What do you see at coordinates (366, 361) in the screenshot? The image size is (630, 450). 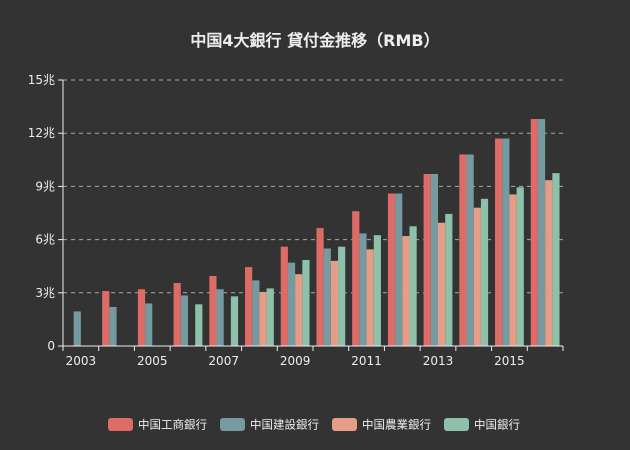 I see `x-tick-label: 2011` at bounding box center [366, 361].